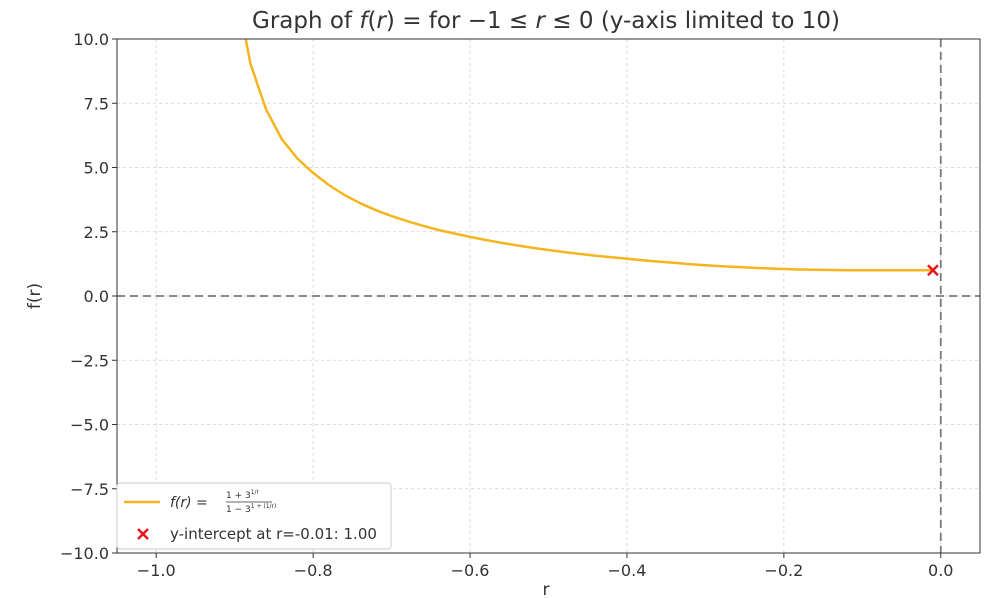 The image size is (1006, 598). Describe the element at coordinates (89, 489) in the screenshot. I see `y-tick-label: −7.5` at that location.